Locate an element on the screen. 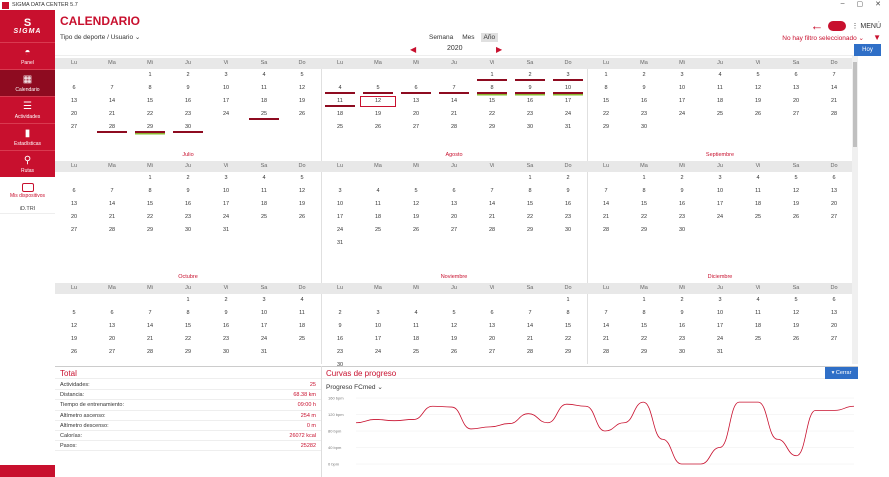  close-panel-button: ▾ Cerrar is located at coordinates (841, 373).